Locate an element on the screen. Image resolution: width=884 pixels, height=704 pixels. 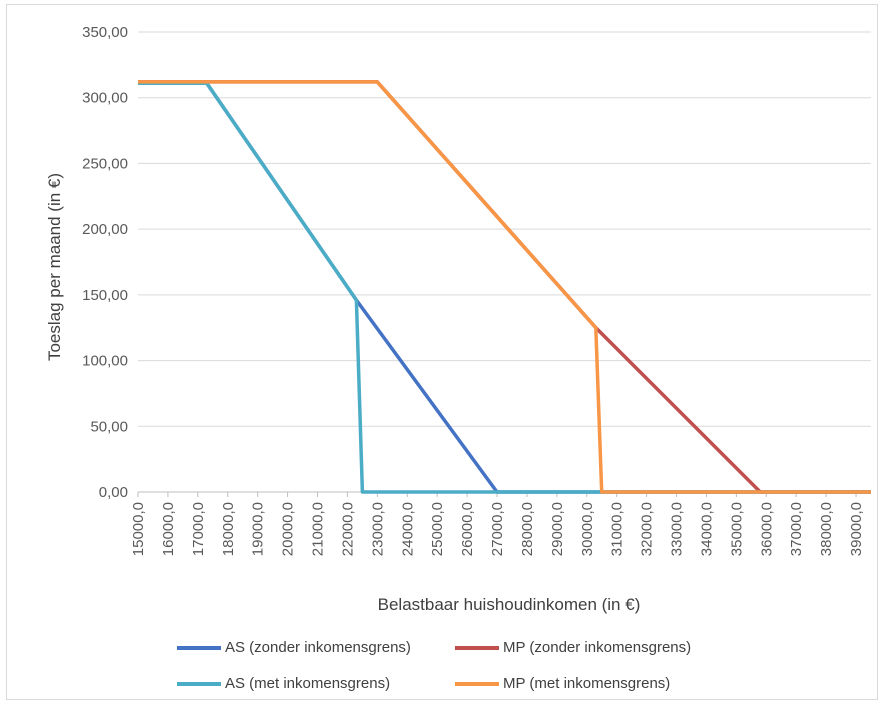
legend-item-mp-zonder: MP (zonder inkomensgrens) is located at coordinates (573, 647).